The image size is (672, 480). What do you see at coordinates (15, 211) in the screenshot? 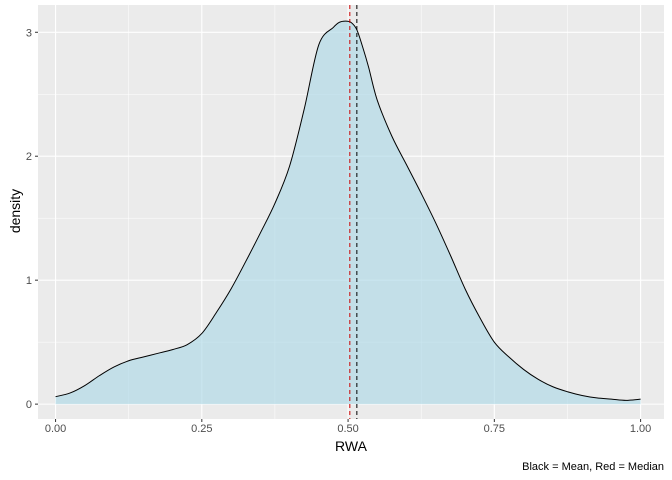
I see `y-axis-title: density` at bounding box center [15, 211].